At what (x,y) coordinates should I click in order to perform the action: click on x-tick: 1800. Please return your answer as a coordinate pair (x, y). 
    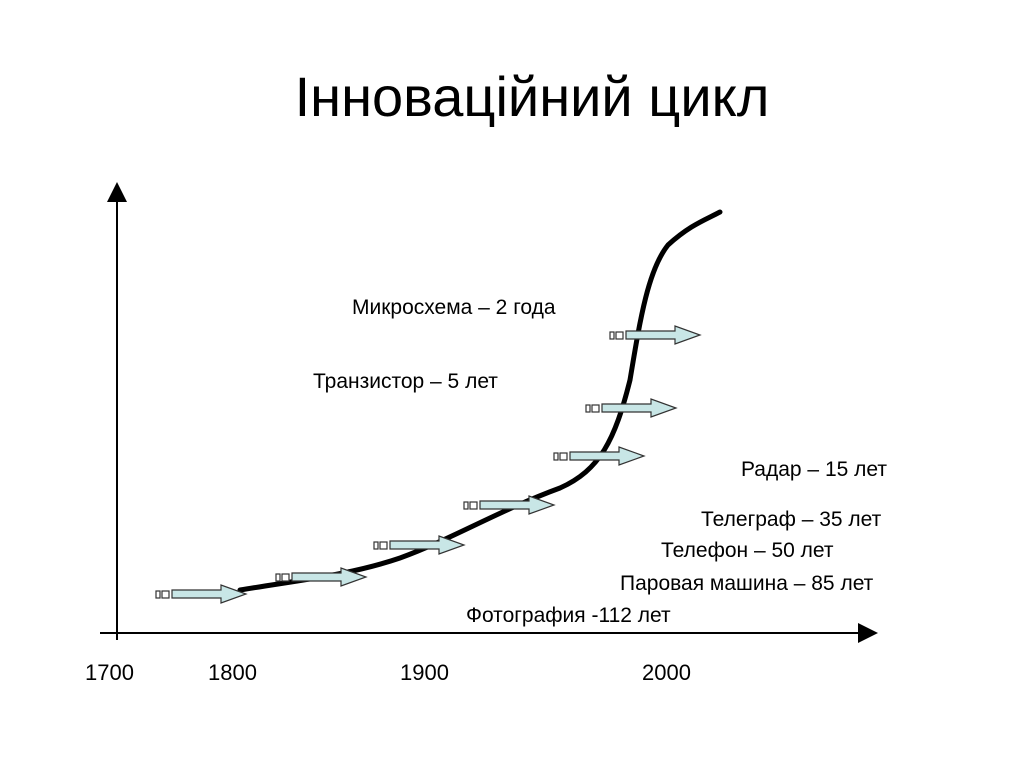
    Looking at the image, I should click on (232, 672).